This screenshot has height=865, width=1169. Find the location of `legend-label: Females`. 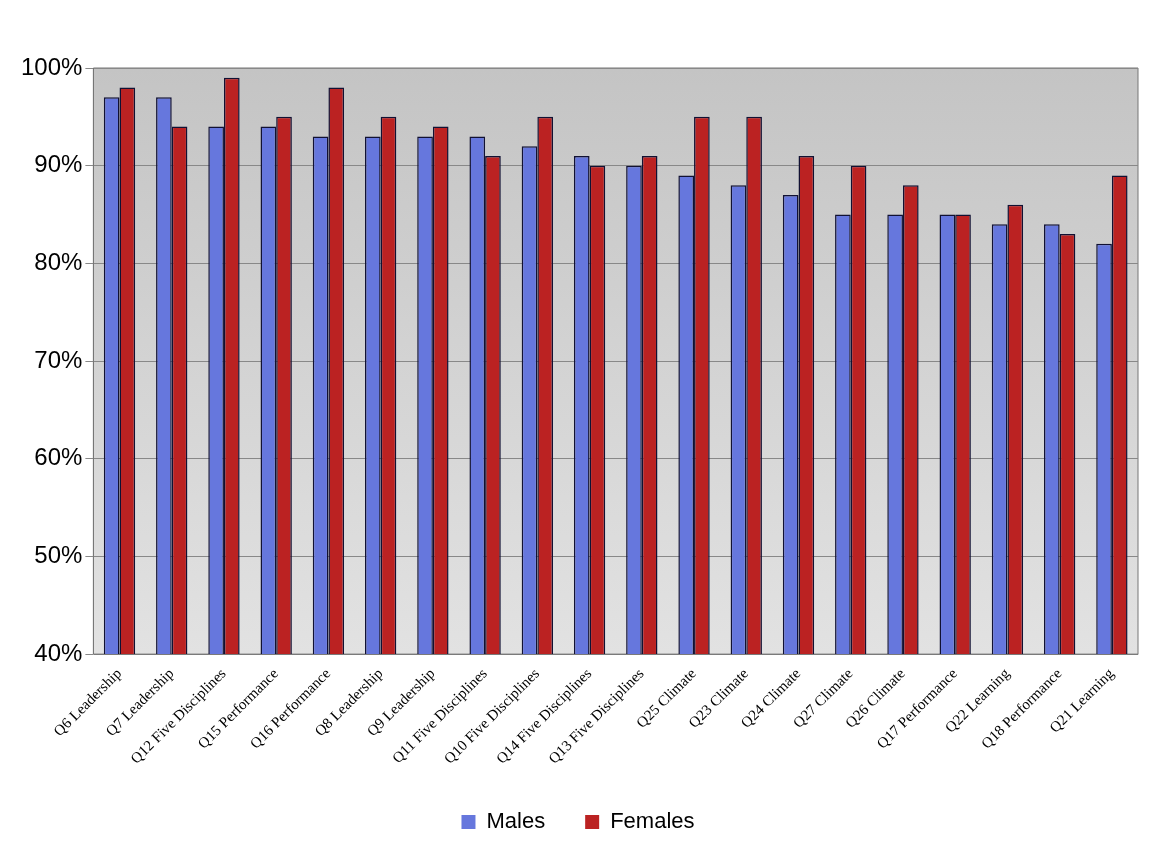

legend-label: Females is located at coordinates (652, 821).